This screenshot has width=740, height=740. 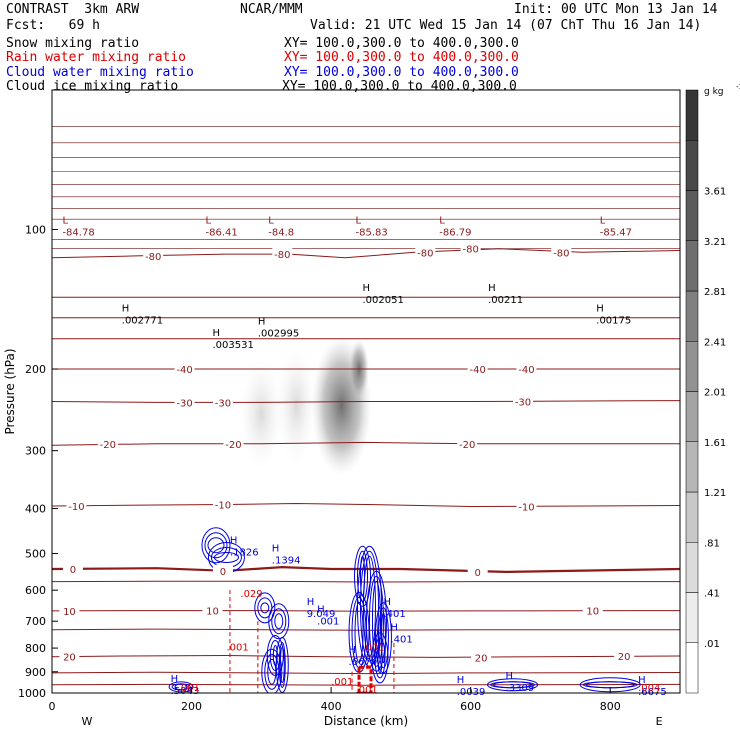 What do you see at coordinates (278, 333) in the screenshot?
I see `snow-max-value: .002995` at bounding box center [278, 333].